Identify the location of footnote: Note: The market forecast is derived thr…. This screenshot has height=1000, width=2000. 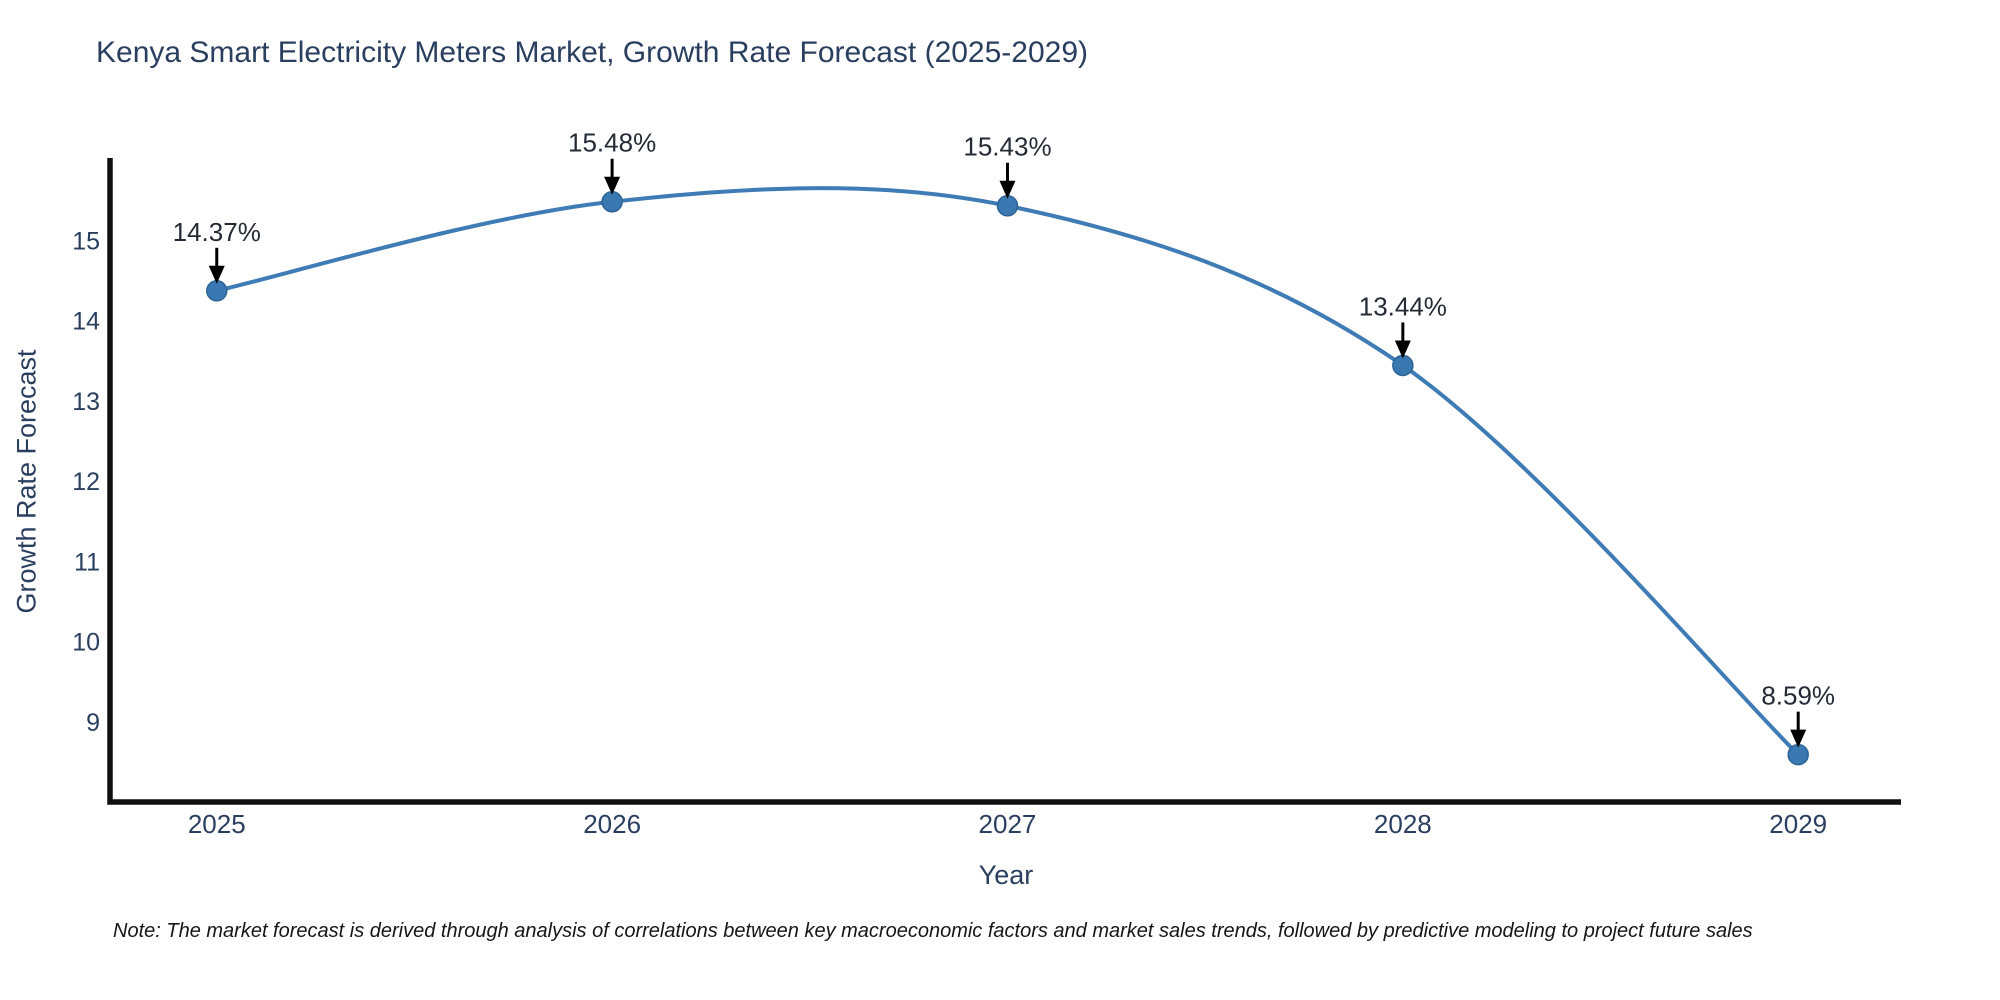
(933, 931).